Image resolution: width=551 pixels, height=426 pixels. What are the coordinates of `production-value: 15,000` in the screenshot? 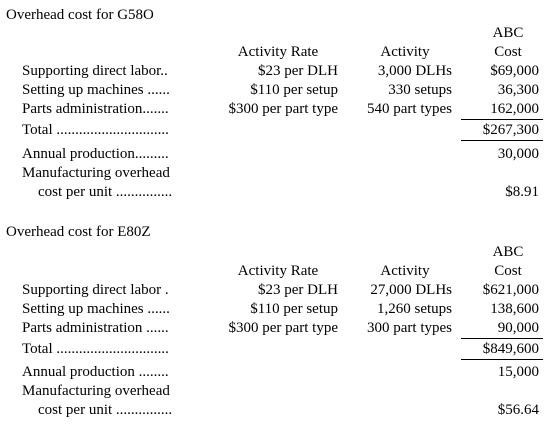 It's located at (518, 372).